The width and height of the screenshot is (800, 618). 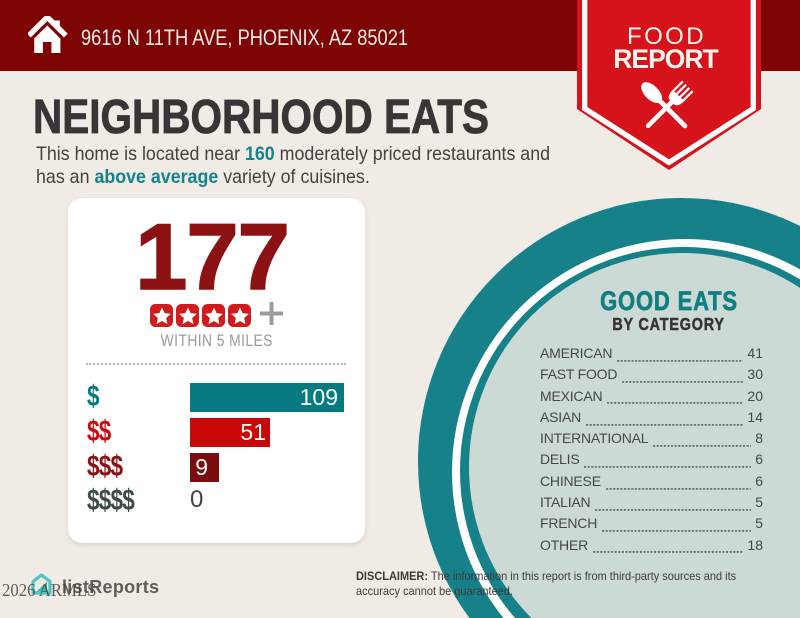 I want to click on svg-text: REPORT, so click(x=665, y=59).